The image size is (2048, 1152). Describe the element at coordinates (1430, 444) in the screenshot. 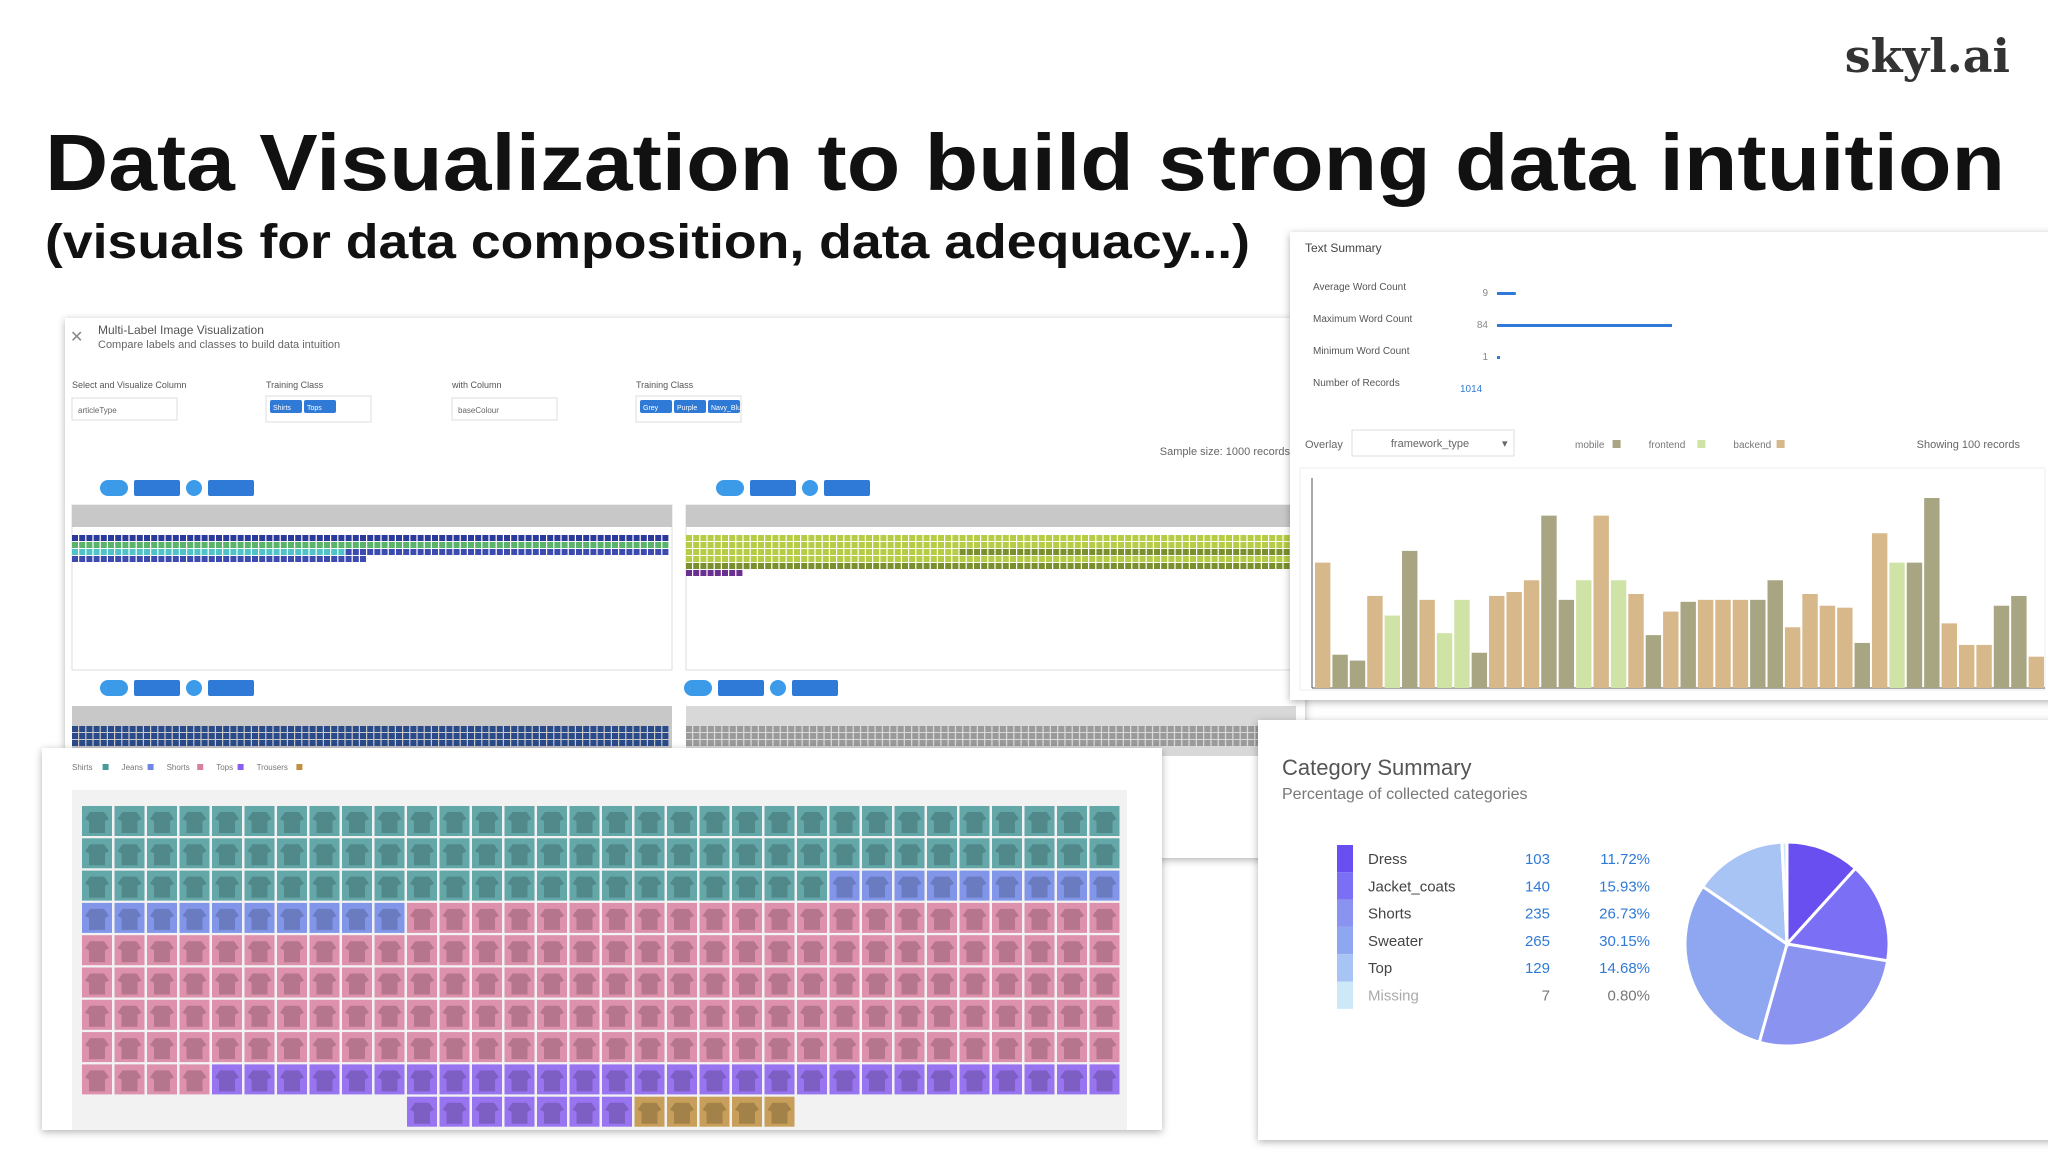

I see `overlay-value: framework_type` at that location.